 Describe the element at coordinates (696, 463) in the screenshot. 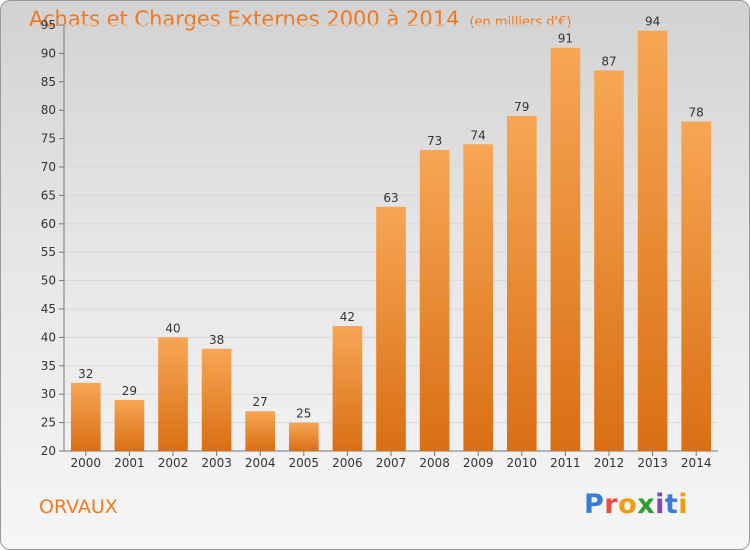

I see `x-tick-label: 2014` at that location.